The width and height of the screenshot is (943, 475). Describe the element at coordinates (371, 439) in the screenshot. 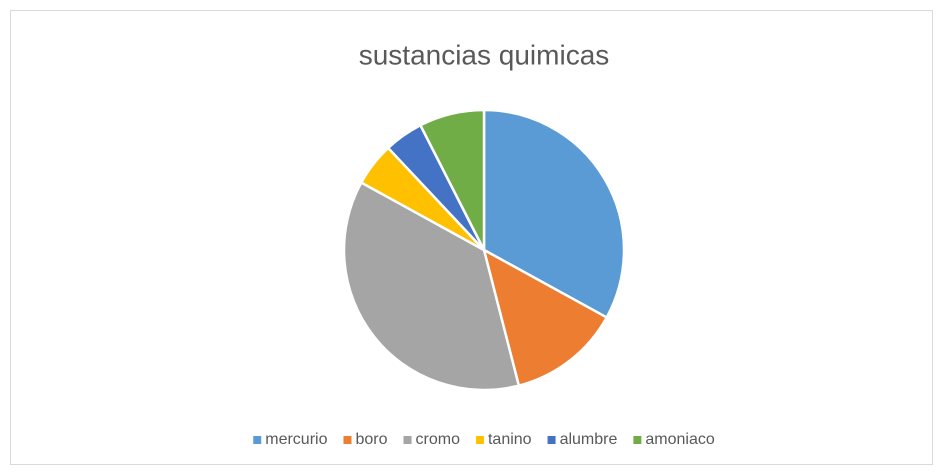

I see `legend-label: boro` at that location.